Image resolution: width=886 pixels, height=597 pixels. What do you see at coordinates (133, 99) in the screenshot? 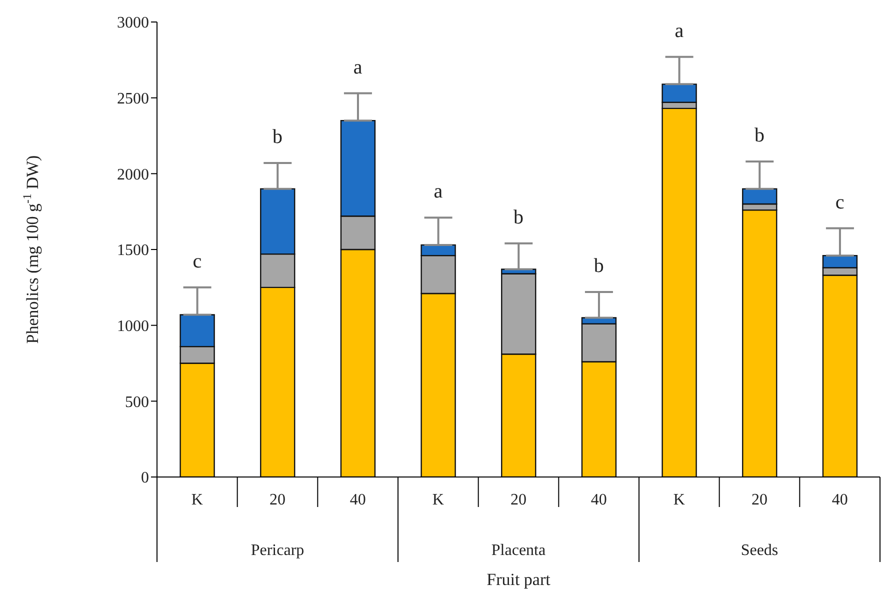
I see `y-tick-label: 2500` at bounding box center [133, 99].